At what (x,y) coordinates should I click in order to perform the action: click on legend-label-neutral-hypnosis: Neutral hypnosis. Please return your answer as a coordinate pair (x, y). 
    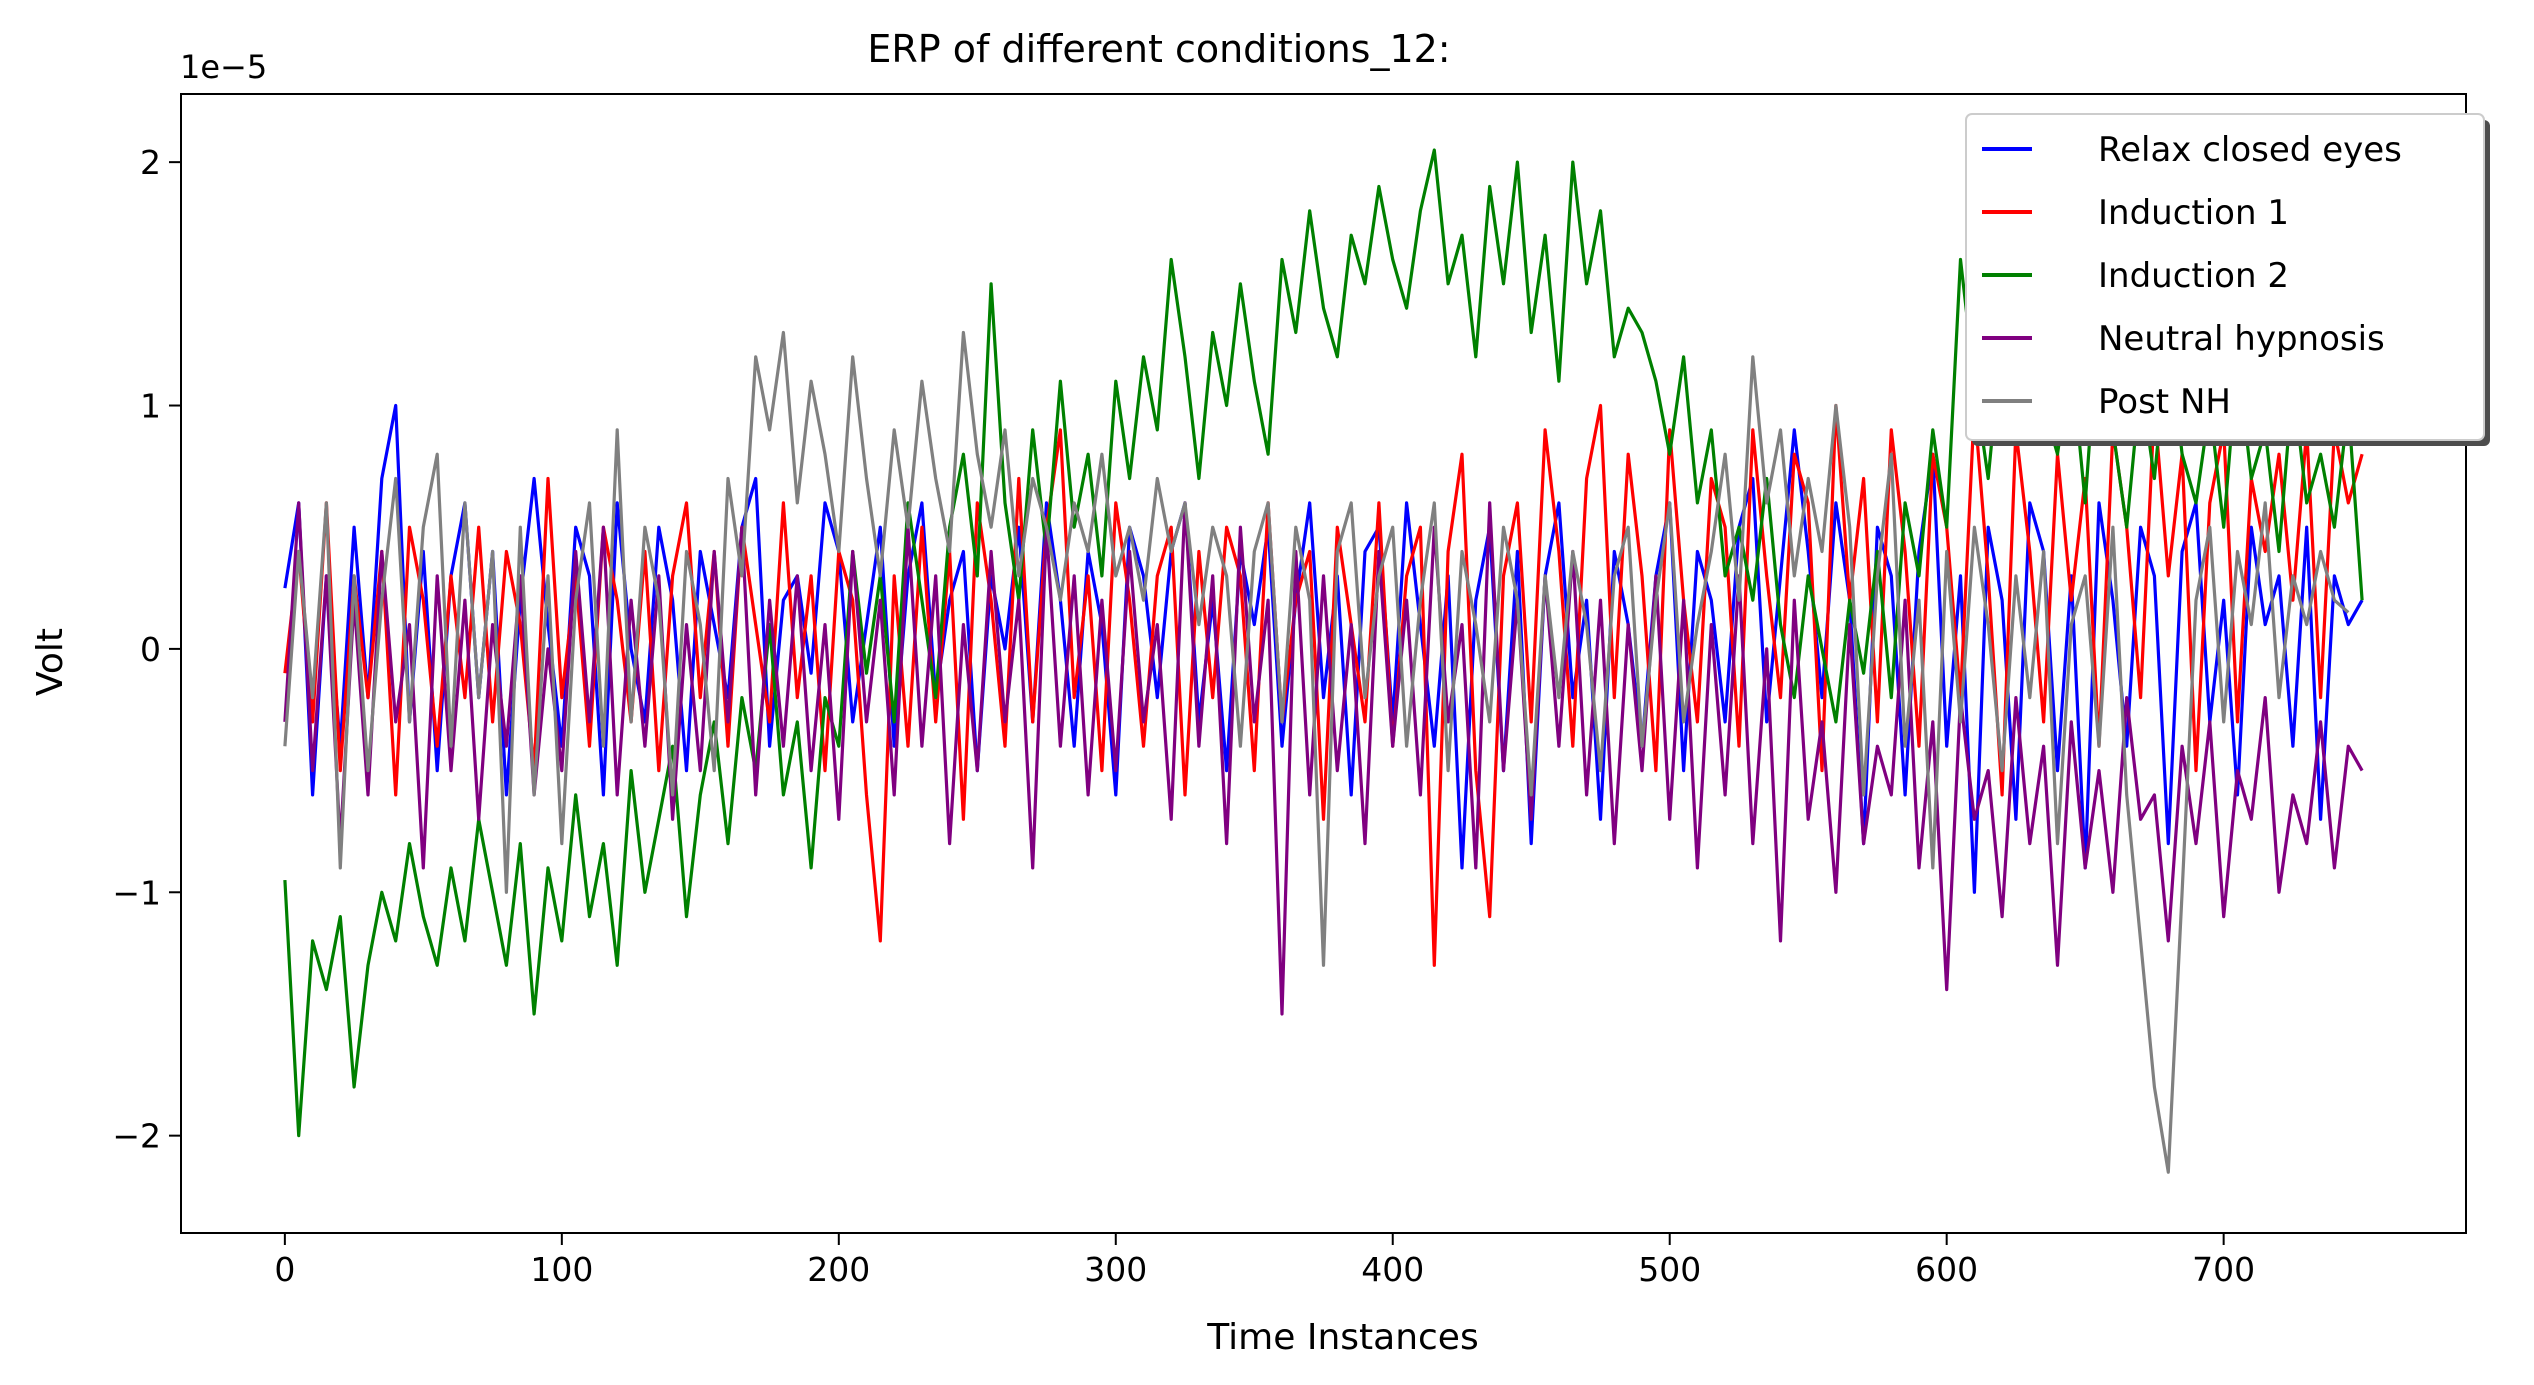
    Looking at the image, I should click on (2241, 339).